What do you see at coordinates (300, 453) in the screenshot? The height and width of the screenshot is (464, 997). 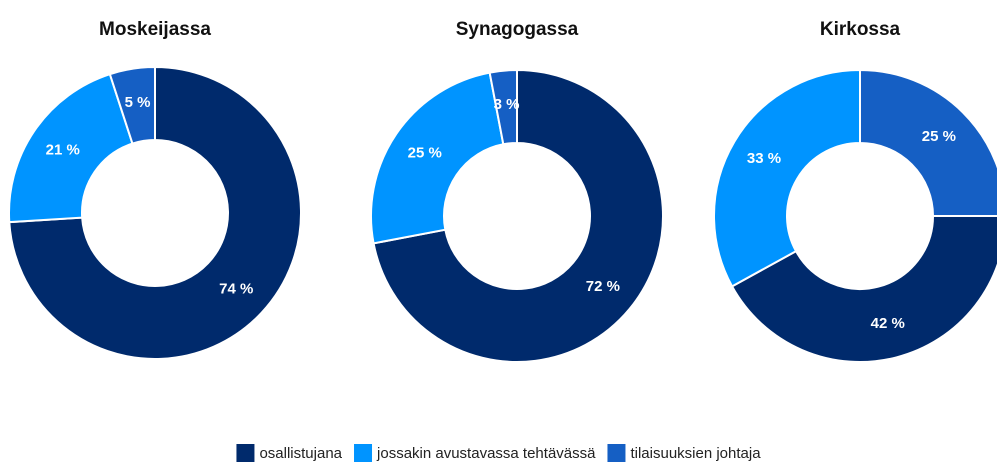 I see `legend-label: osallistujana` at bounding box center [300, 453].